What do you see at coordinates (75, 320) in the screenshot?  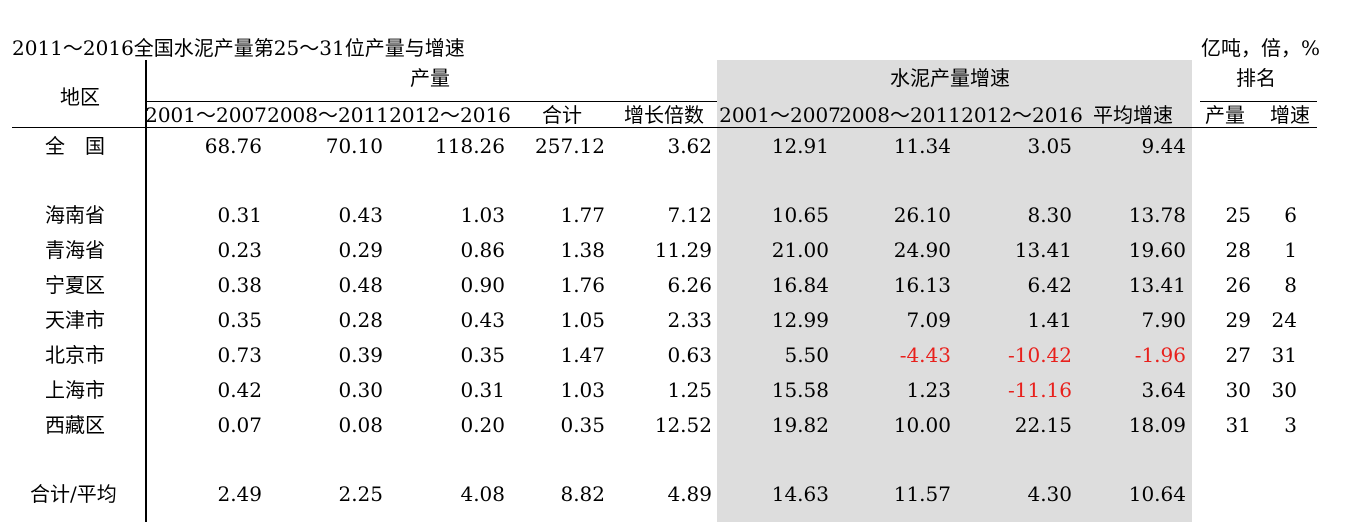 I see `table-row-name: 天津市` at bounding box center [75, 320].